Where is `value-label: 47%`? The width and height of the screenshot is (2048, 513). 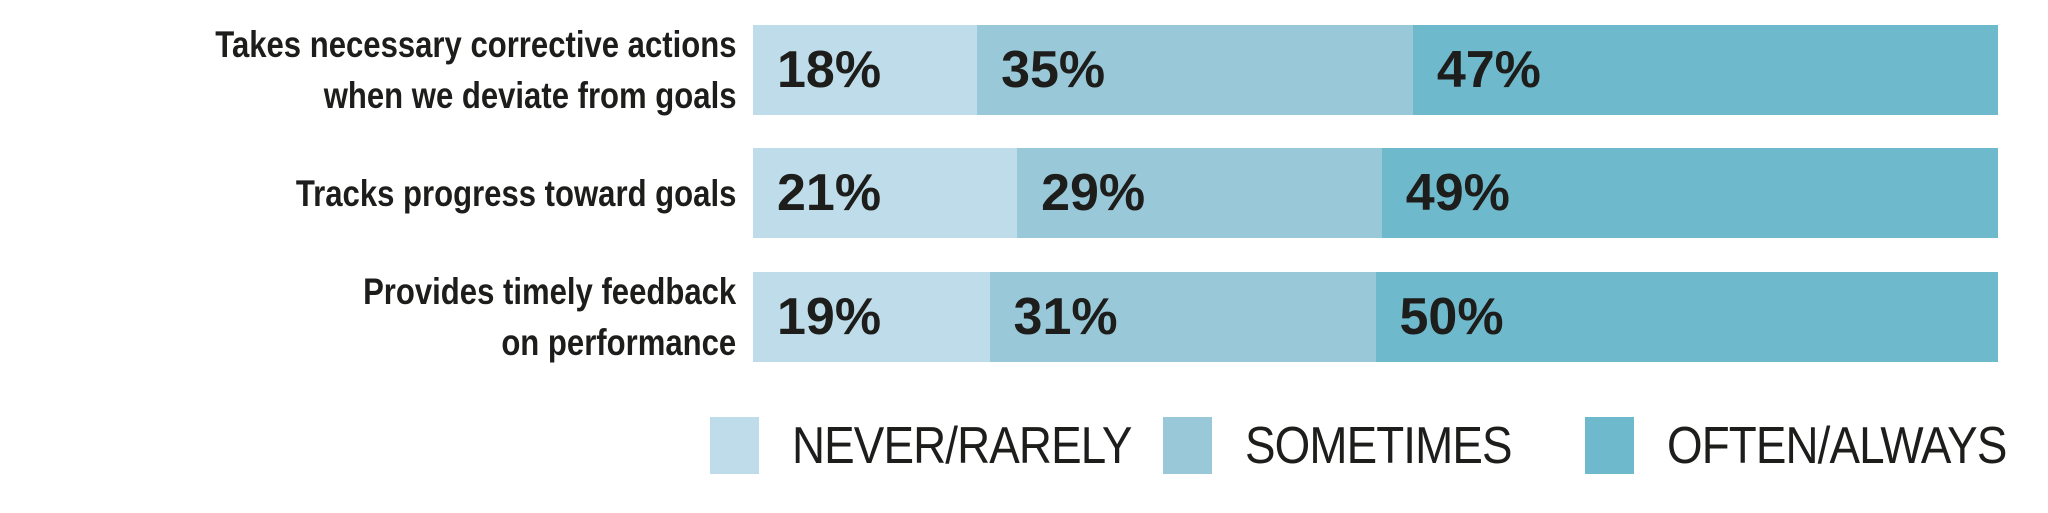
value-label: 47% is located at coordinates (1488, 70).